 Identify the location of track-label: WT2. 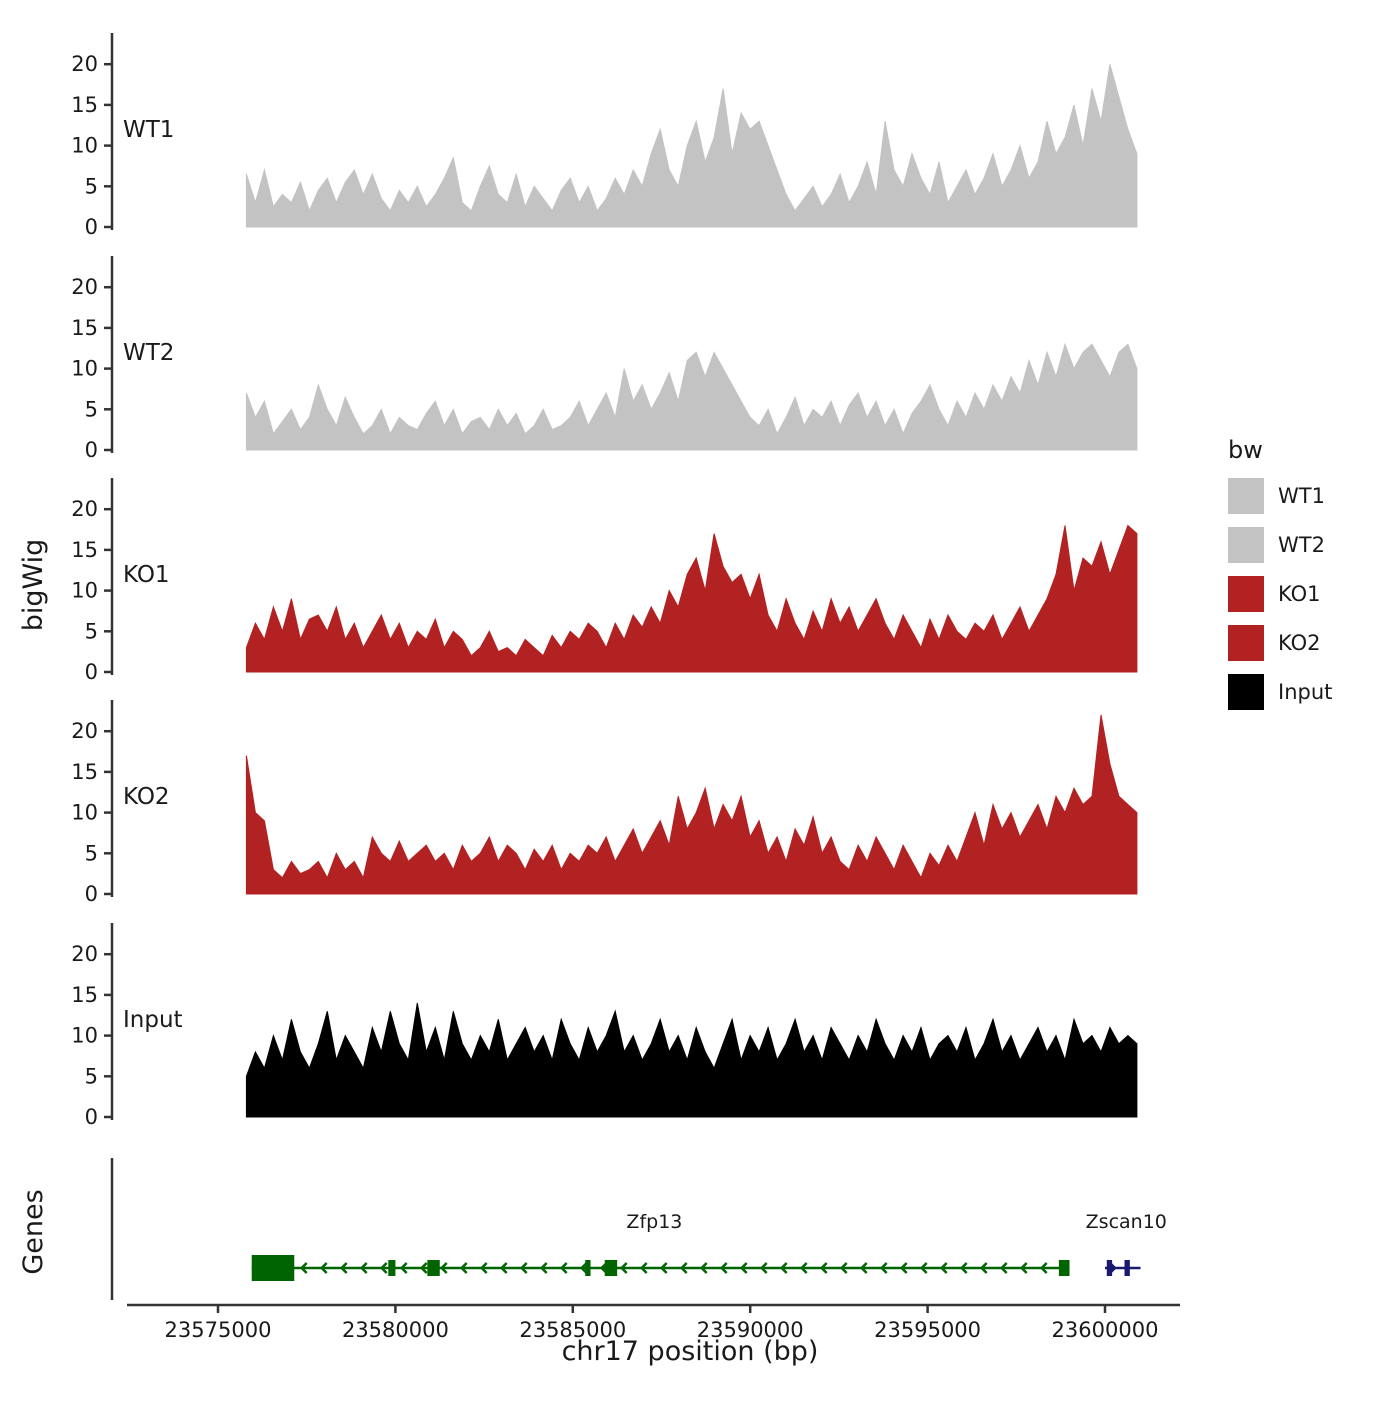
(148, 353).